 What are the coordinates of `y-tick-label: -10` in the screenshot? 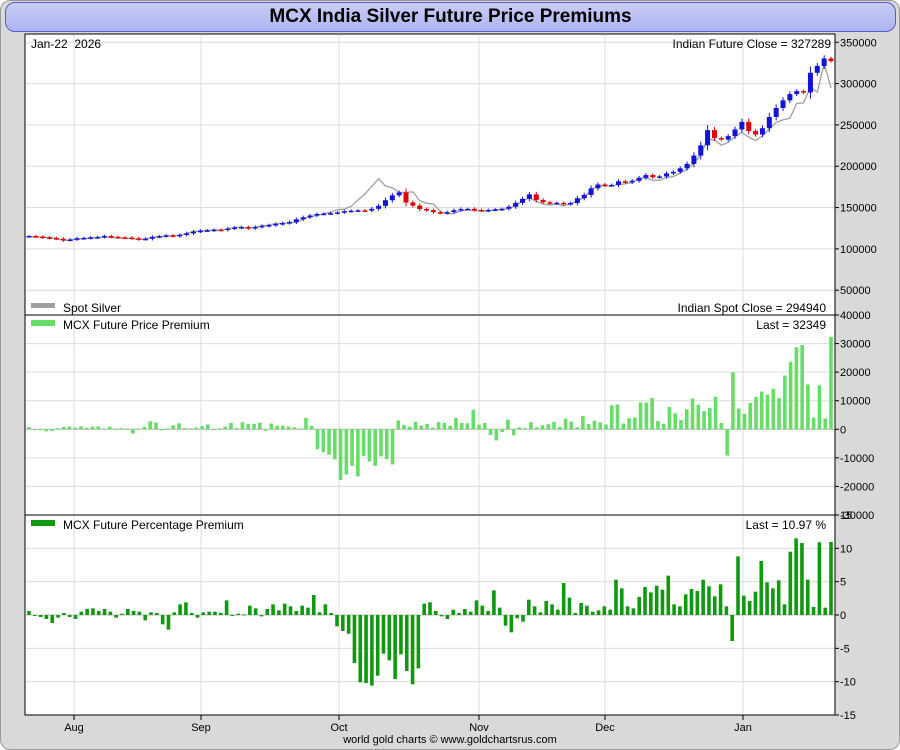 It's located at (848, 683).